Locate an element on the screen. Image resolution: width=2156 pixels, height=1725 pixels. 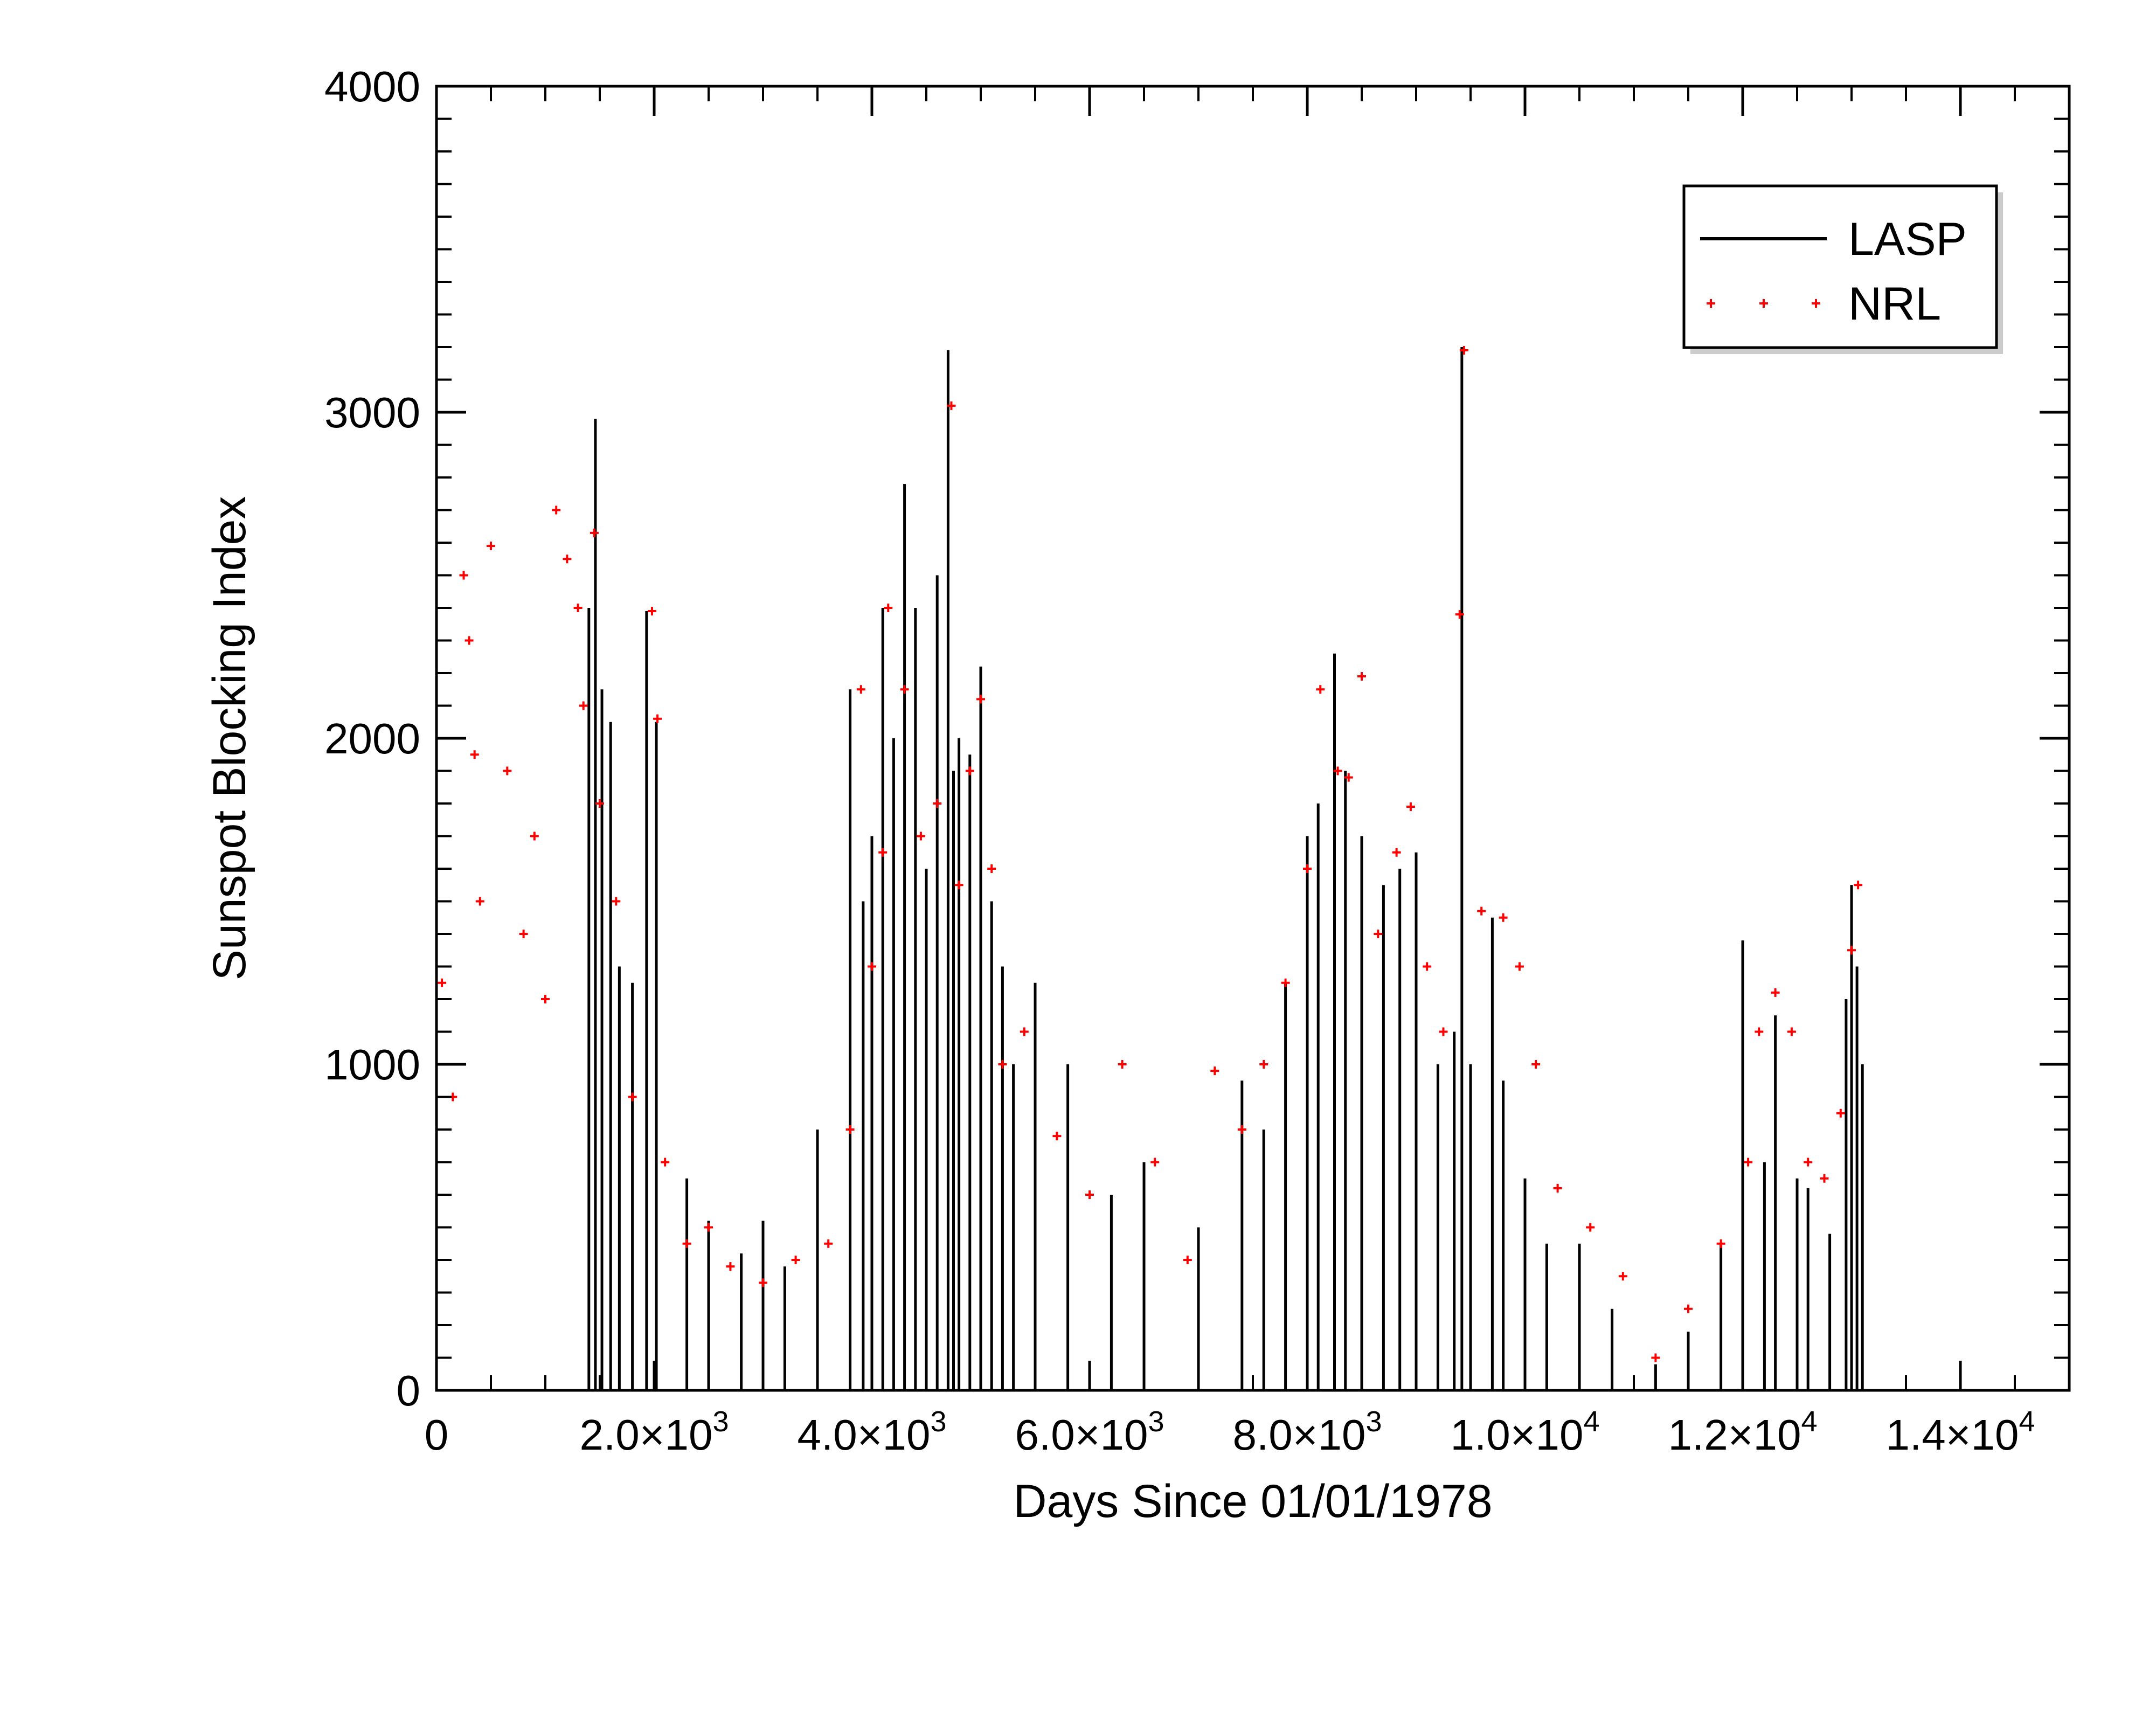
x-tick-label: 8.0×10³ is located at coordinates (1308, 1432).